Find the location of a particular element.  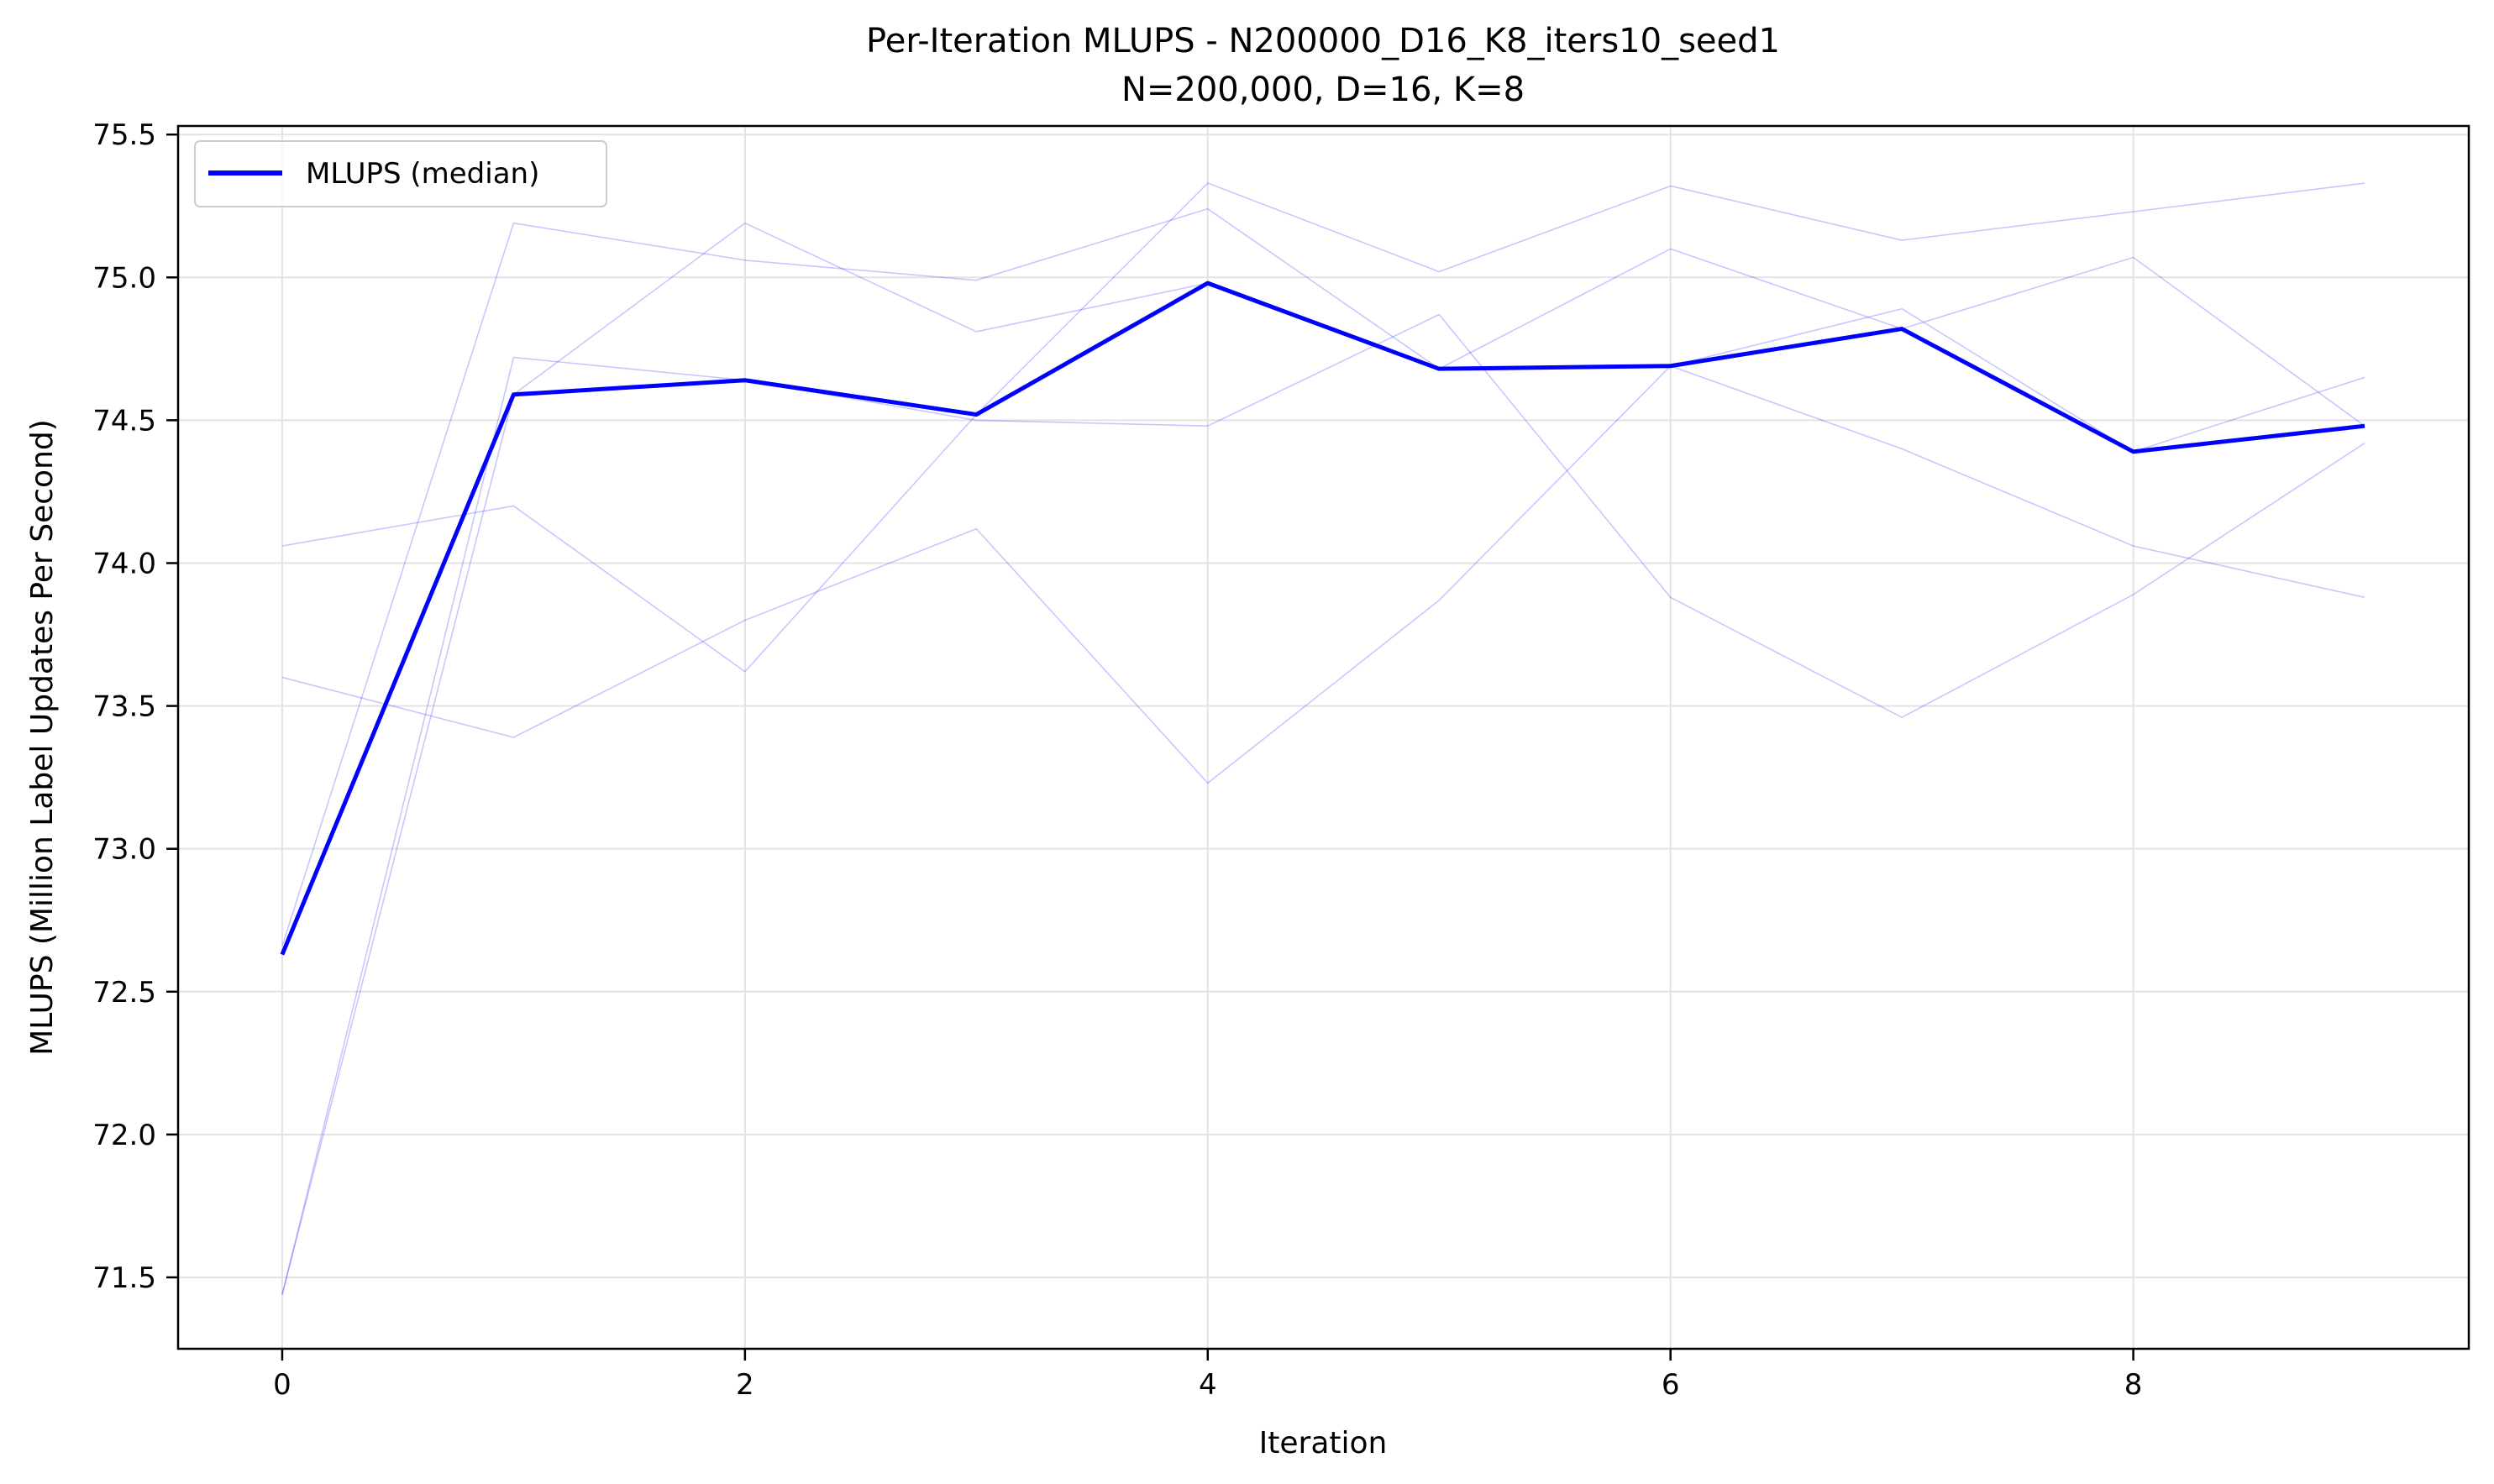

y-tick-label: 75.5 is located at coordinates (124, 135).